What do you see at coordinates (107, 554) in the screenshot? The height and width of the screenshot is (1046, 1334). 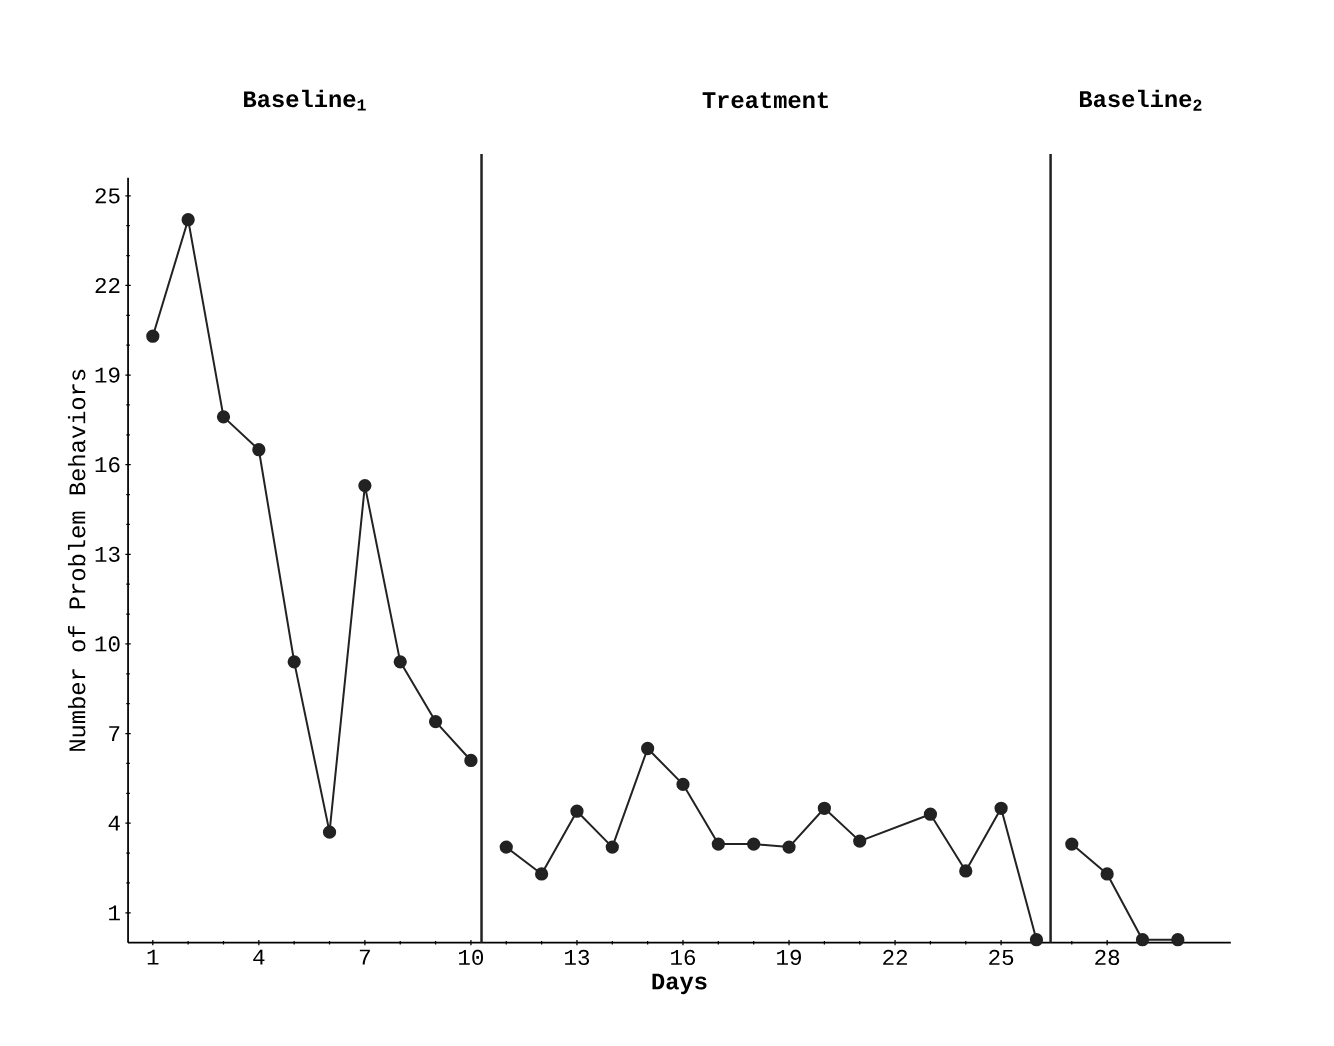 I see `y-tick-label: 13` at bounding box center [107, 554].